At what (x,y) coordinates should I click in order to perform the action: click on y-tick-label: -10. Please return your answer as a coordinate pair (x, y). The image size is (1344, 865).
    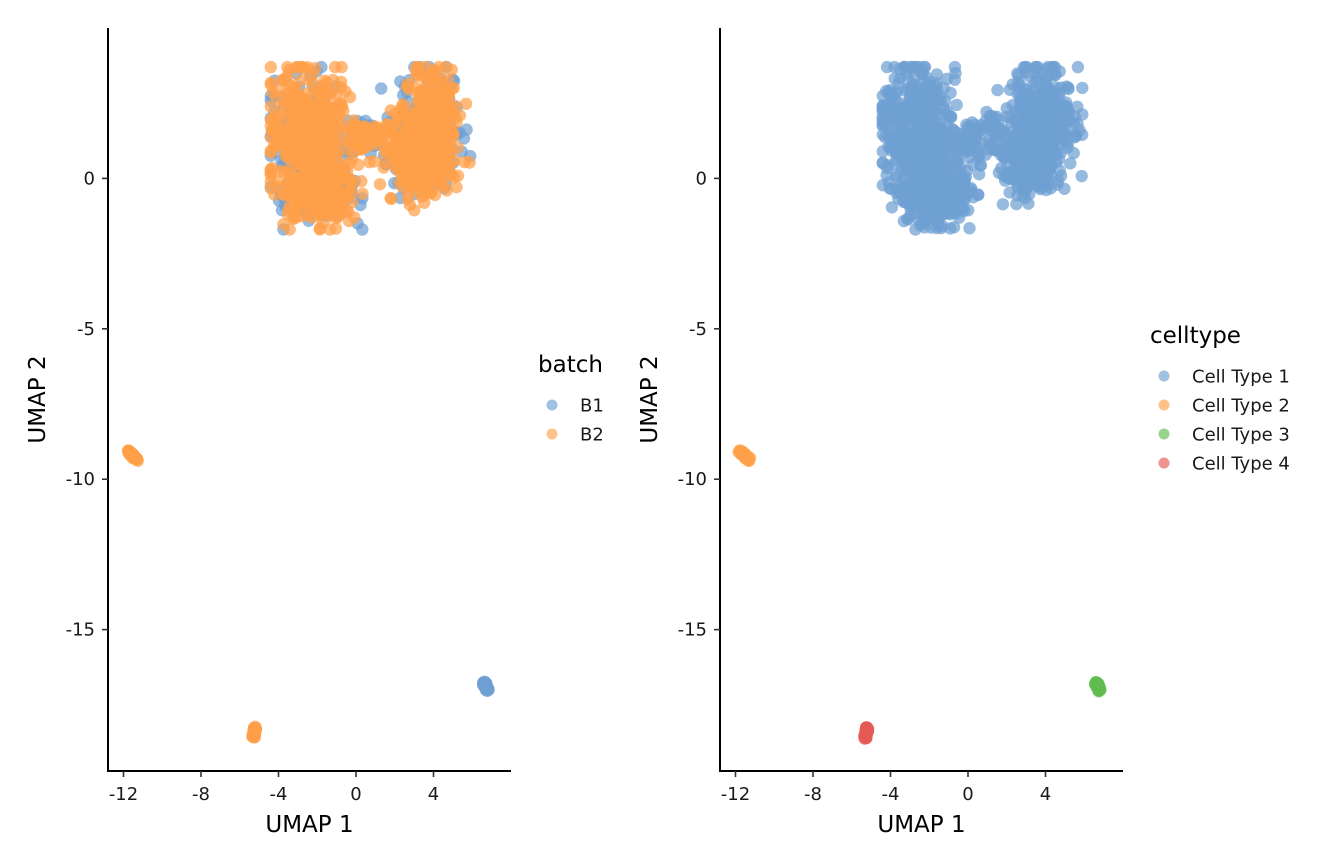
    Looking at the image, I should click on (80, 479).